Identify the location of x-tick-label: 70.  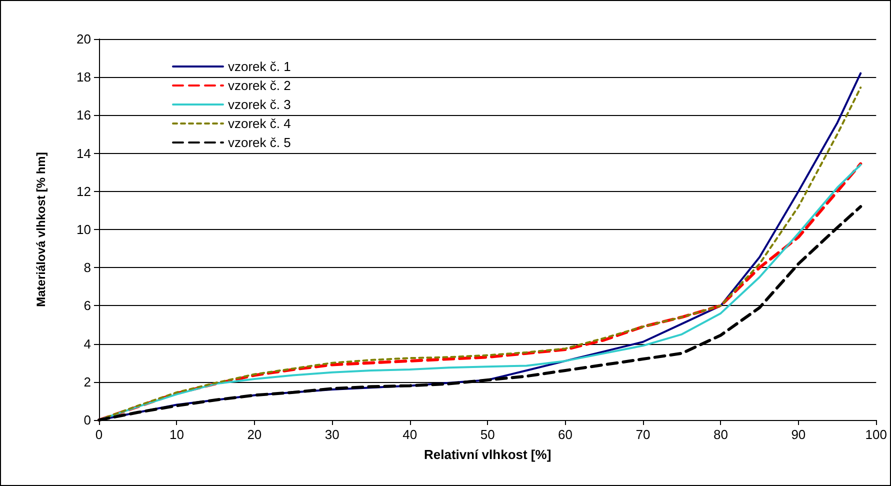
(643, 434).